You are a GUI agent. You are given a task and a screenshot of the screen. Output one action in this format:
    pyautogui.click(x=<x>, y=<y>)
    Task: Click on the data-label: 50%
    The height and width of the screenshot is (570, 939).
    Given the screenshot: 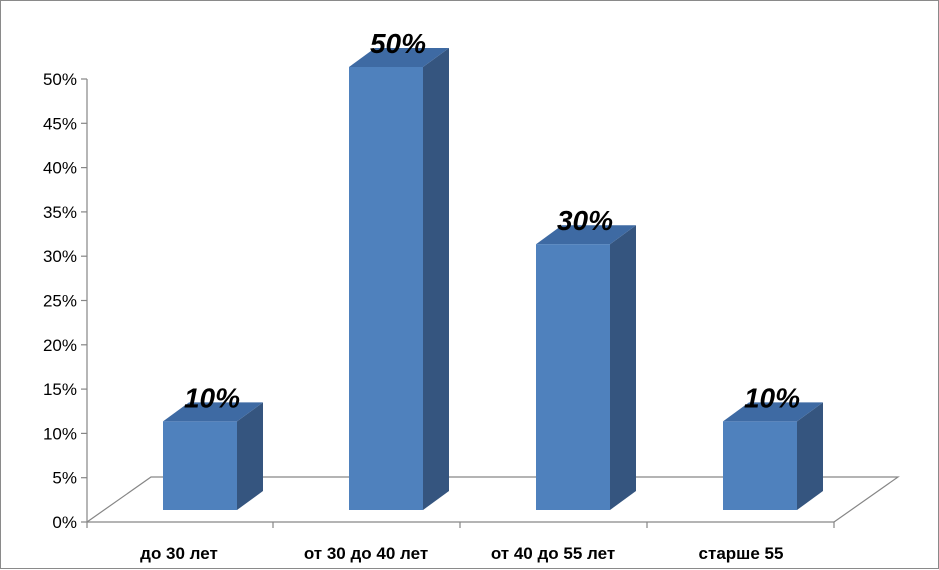 What is the action you would take?
    pyautogui.click(x=398, y=43)
    